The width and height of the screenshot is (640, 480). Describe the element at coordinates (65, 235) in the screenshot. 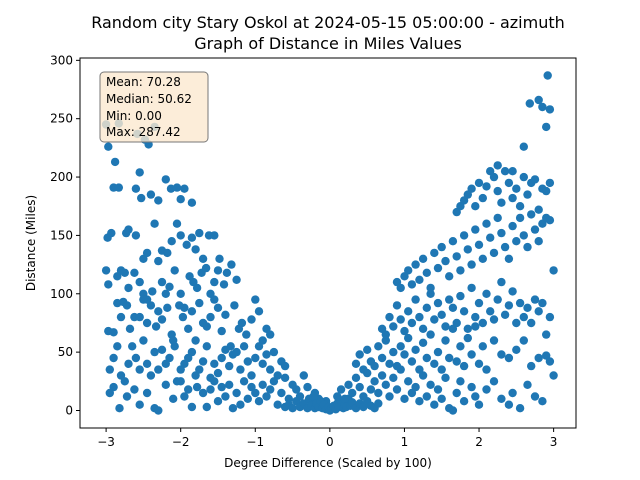

I see `y-axis-ticks: 0 50 100 150 200 250 300` at that location.